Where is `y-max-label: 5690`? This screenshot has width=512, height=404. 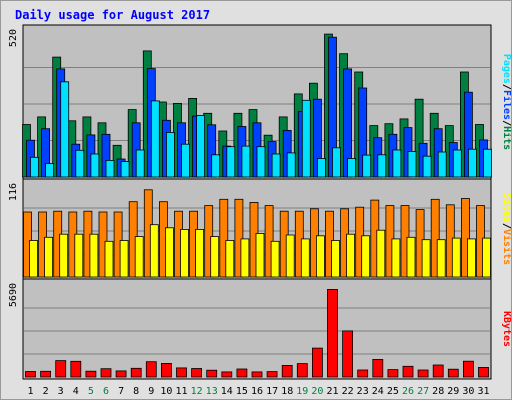
y-max-label: 5690 is located at coordinates (13, 295).